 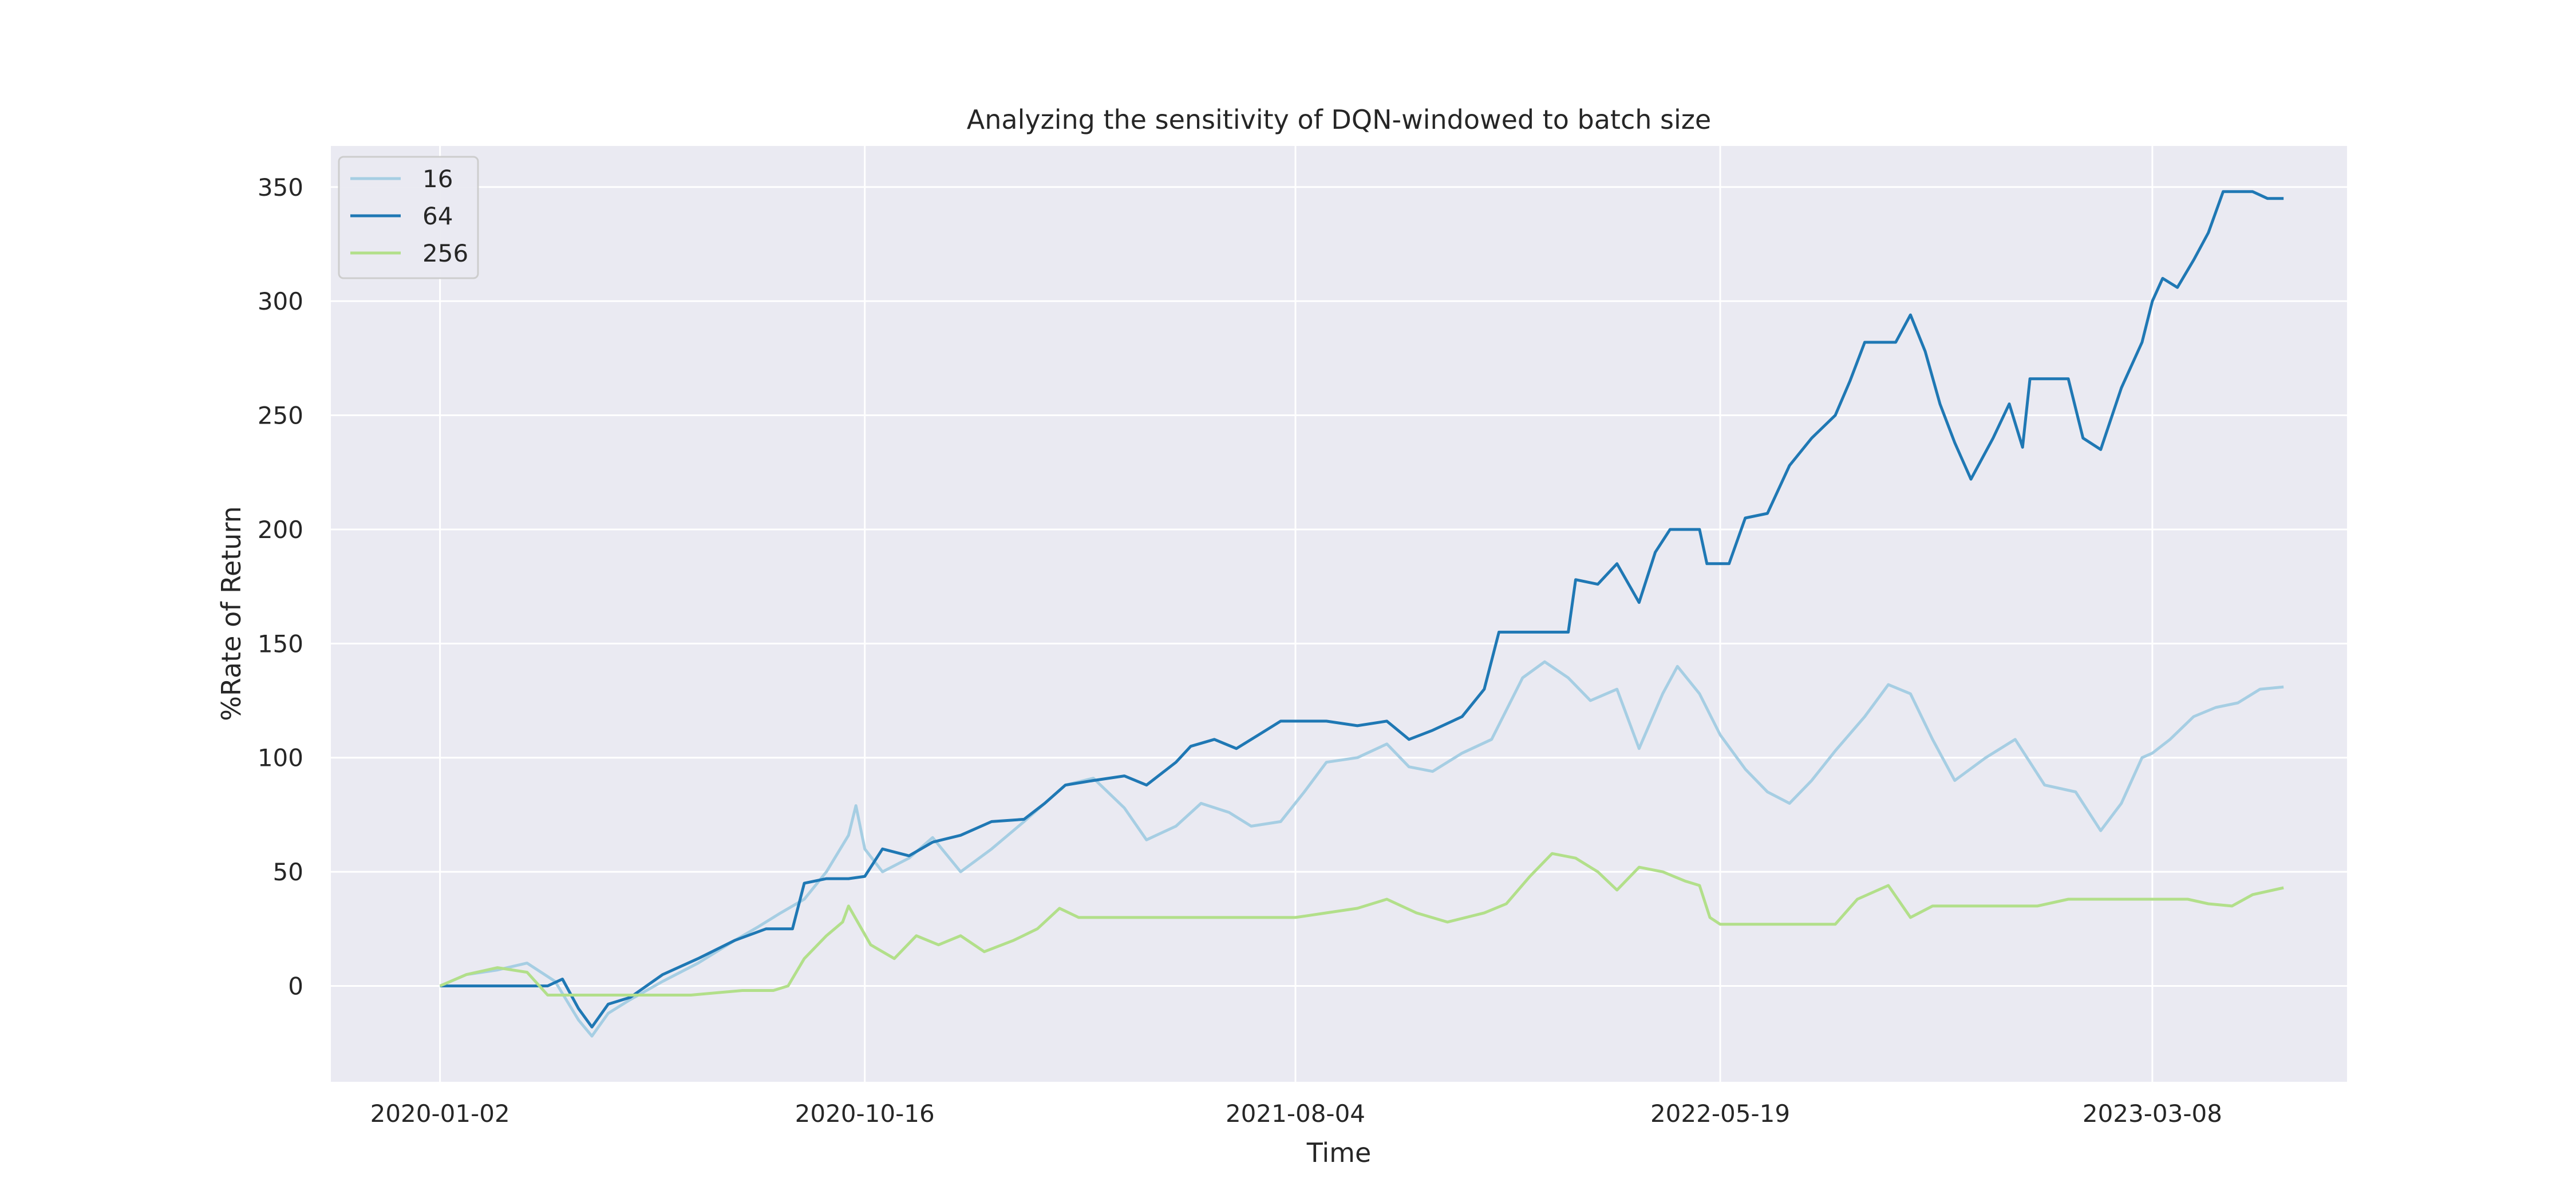 I want to click on legend-label-64: 64, so click(x=437, y=216).